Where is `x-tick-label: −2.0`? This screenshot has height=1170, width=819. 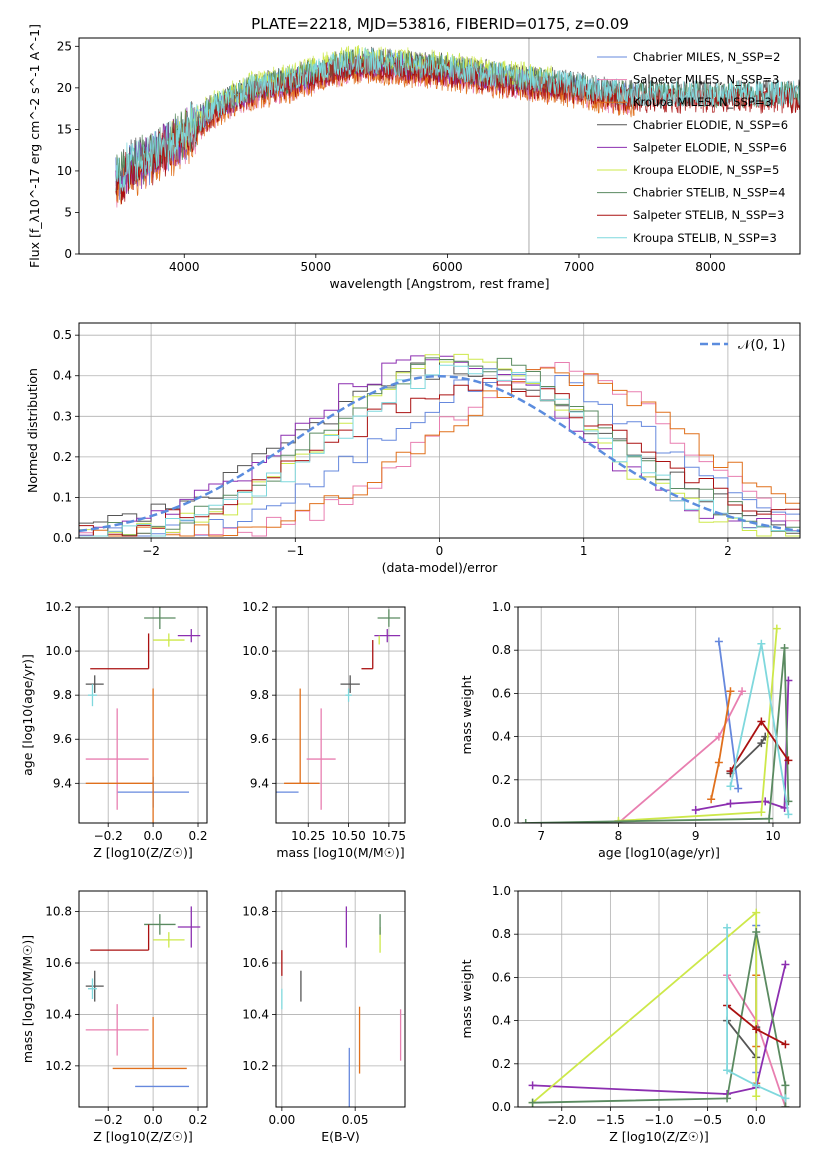 x-tick-label: −2.0 is located at coordinates (561, 1120).